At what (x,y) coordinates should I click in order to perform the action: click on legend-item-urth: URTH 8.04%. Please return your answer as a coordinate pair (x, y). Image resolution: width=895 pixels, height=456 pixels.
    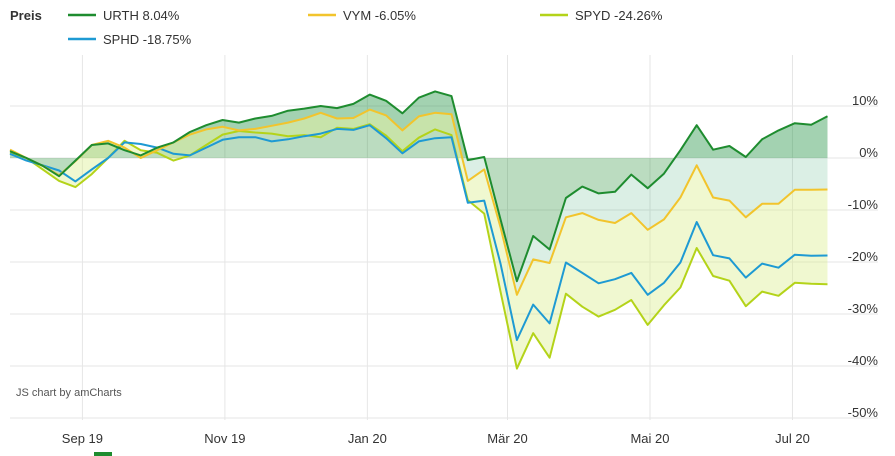
    Looking at the image, I should click on (124, 15).